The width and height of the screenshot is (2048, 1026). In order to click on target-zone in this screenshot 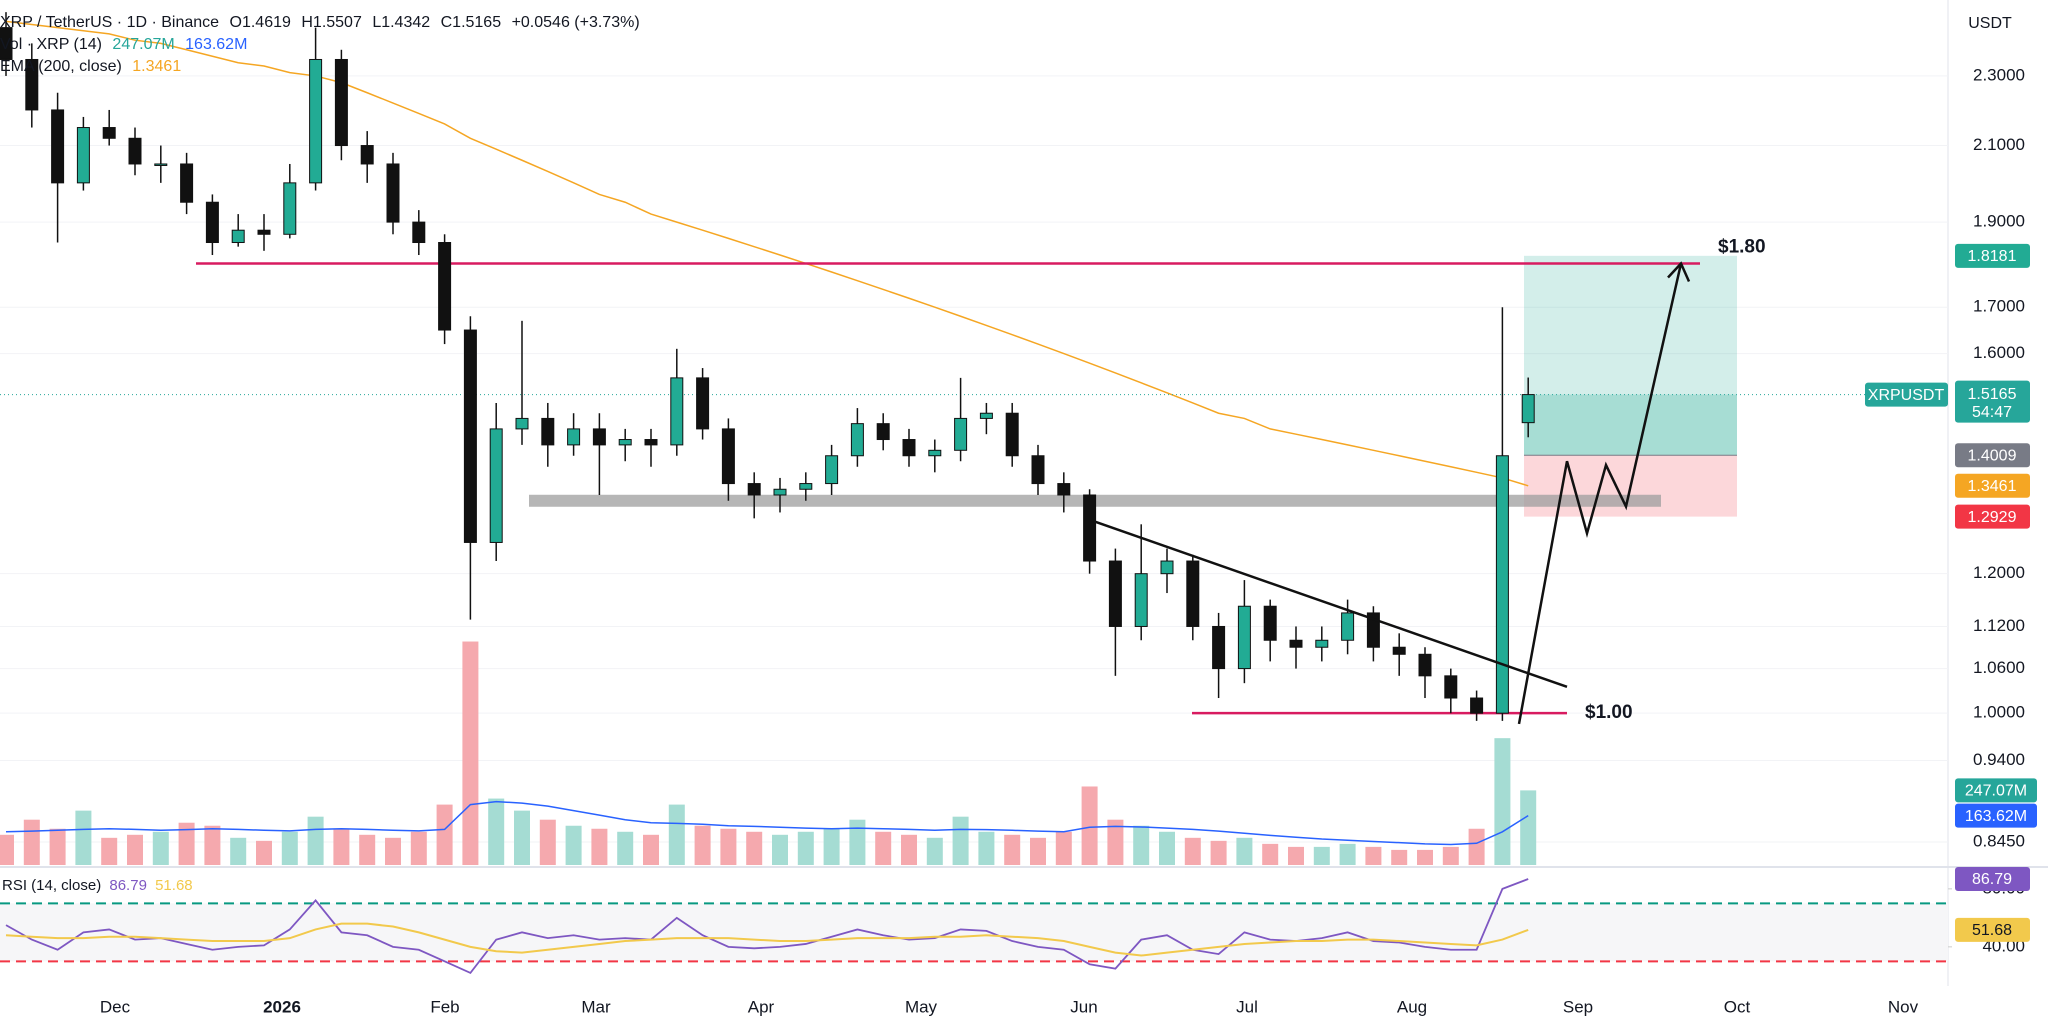, I will do `click(1630, 355)`.